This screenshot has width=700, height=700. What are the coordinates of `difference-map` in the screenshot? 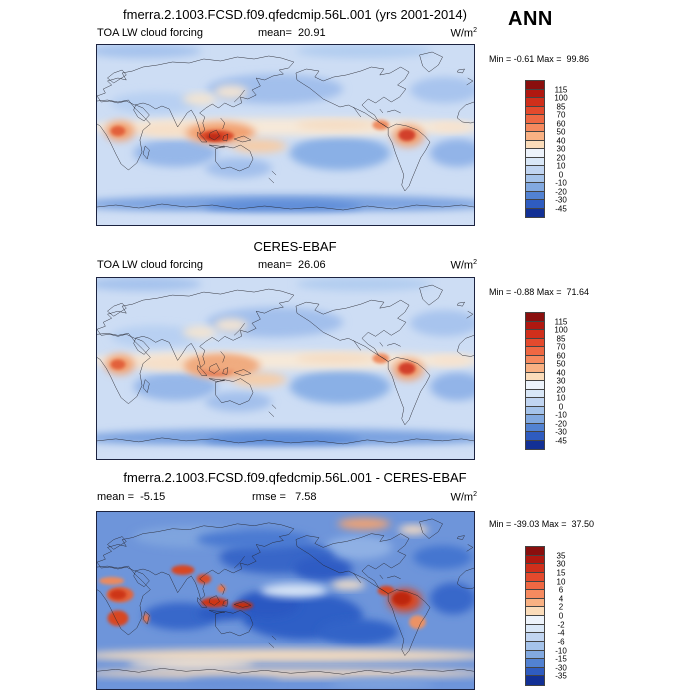 It's located at (285, 600).